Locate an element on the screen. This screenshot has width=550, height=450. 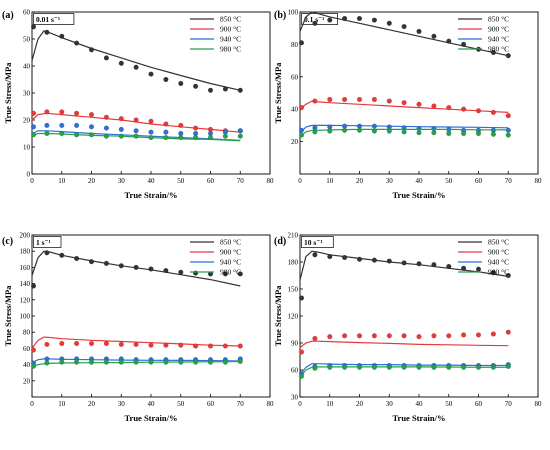
rate-label: 10 s⁻¹ is located at coordinates (313, 242).